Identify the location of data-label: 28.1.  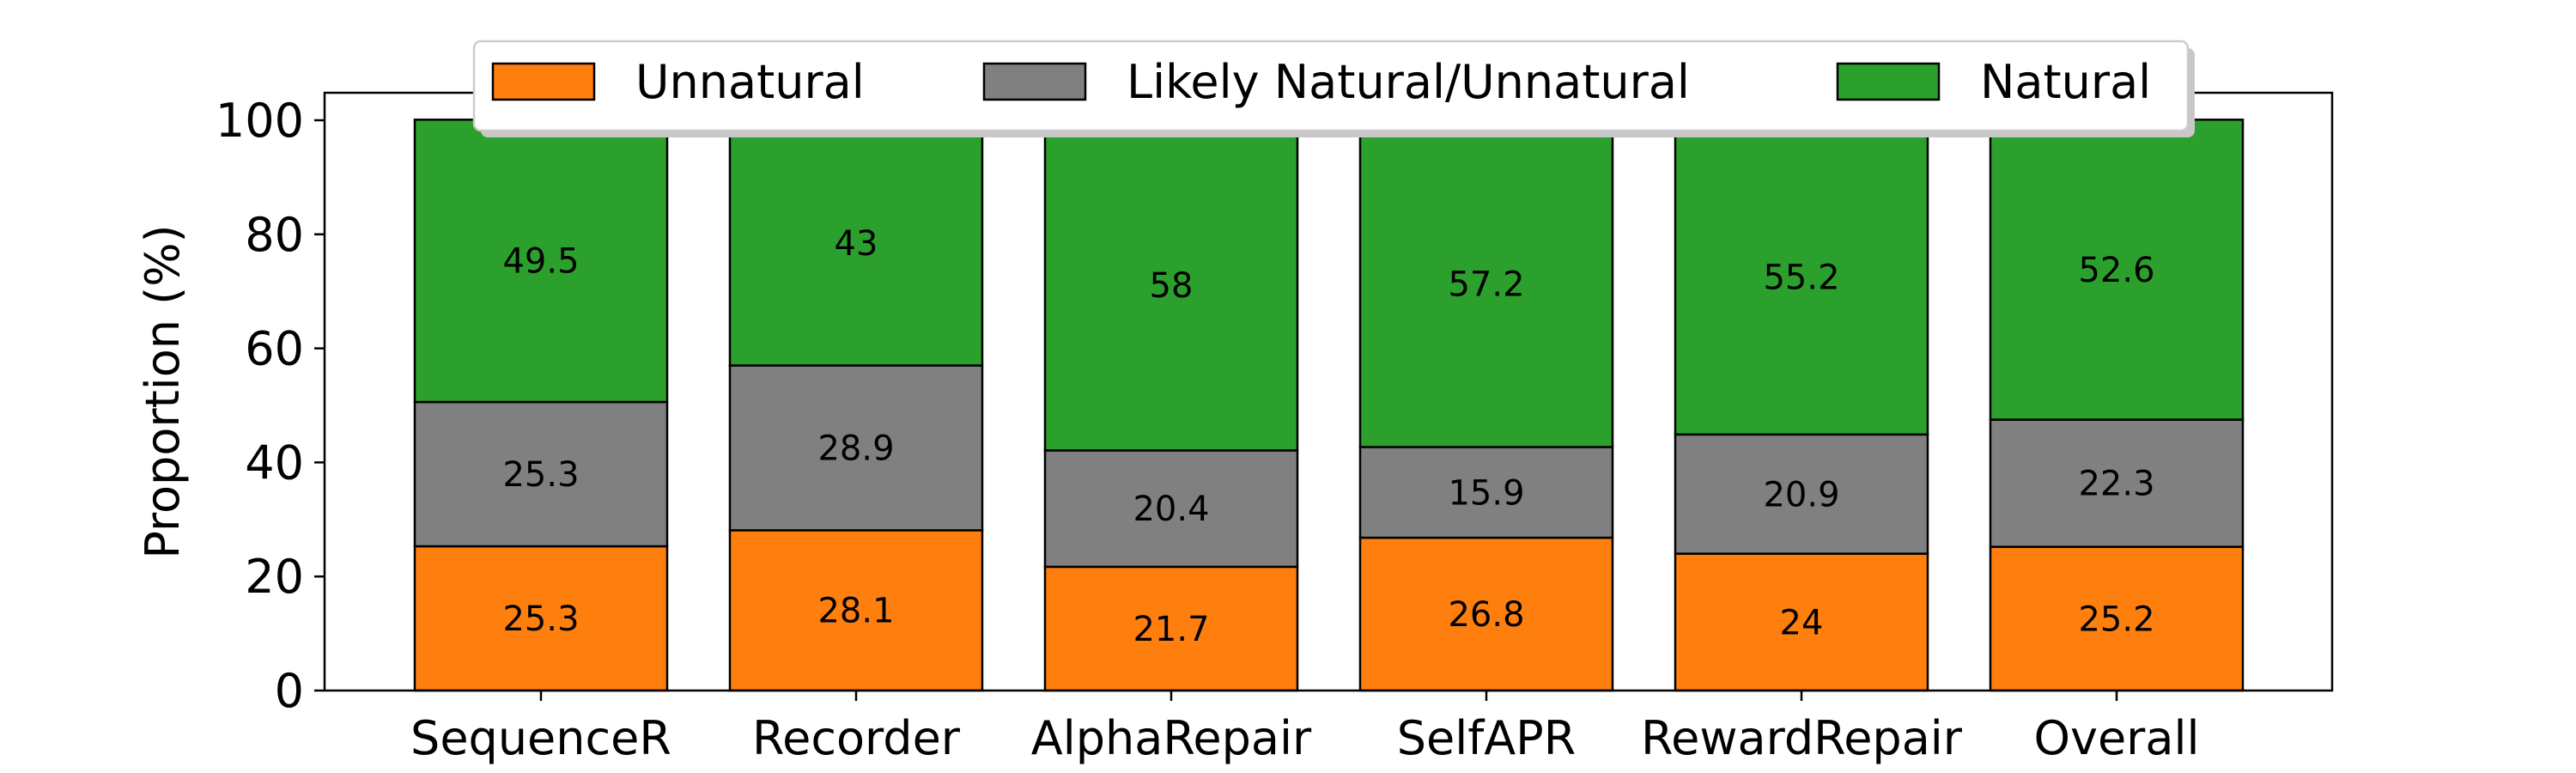
(856, 611).